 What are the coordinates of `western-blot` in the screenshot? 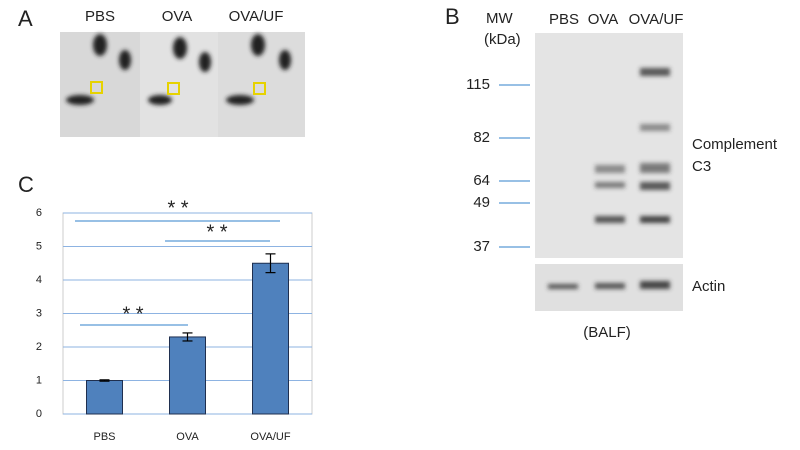 It's located at (609, 172).